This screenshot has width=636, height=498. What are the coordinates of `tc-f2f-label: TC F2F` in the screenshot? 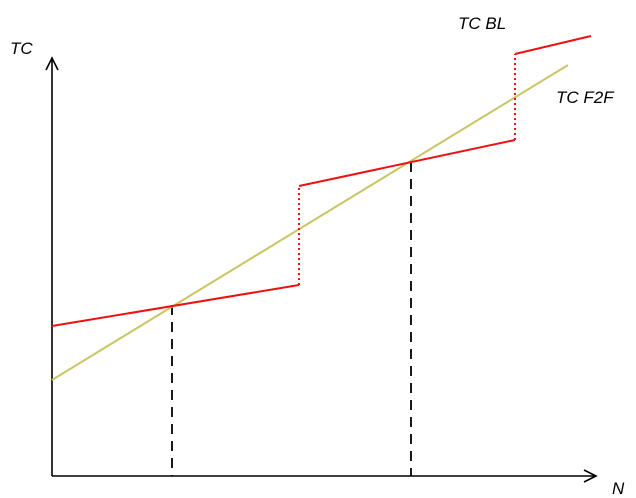 It's located at (585, 97).